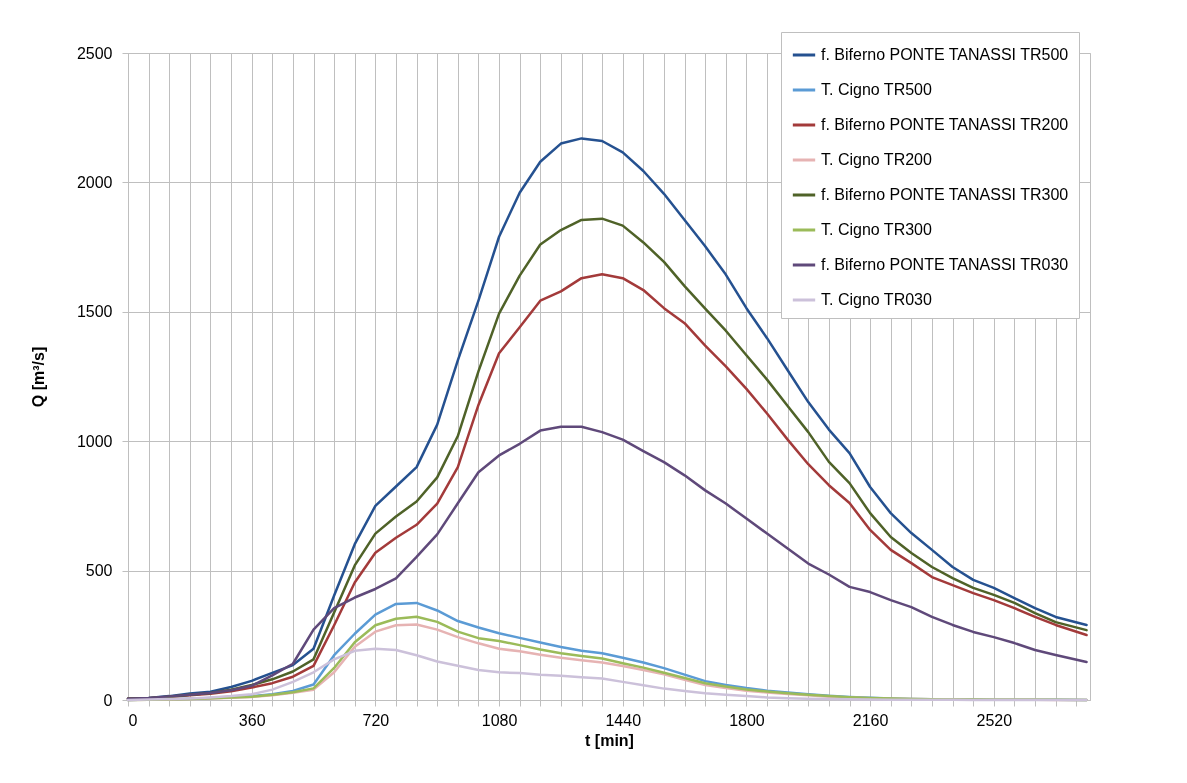 The width and height of the screenshot is (1187, 783). What do you see at coordinates (38, 377) in the screenshot?
I see `y-axis-title: Q [m³/s]` at bounding box center [38, 377].